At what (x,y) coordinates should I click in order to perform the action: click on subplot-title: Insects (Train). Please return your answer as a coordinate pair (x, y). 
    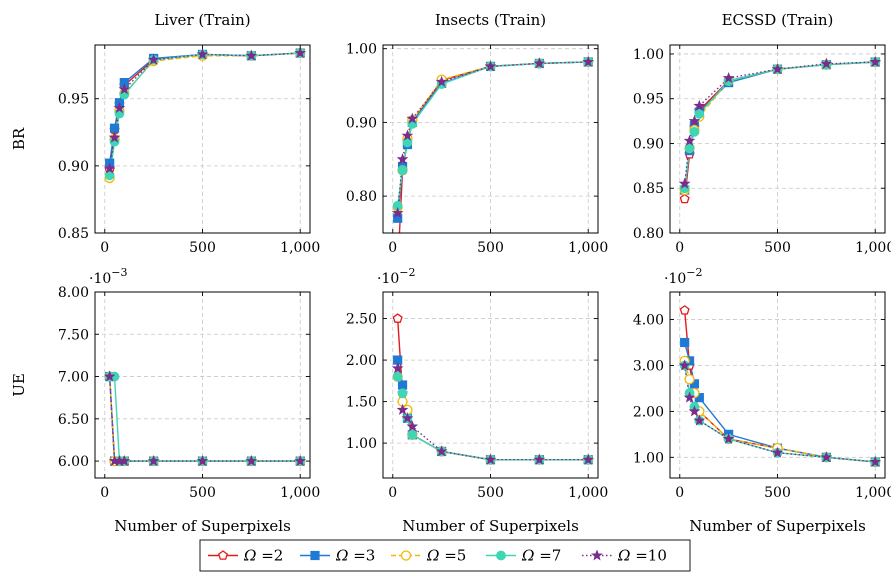
    Looking at the image, I should click on (490, 20).